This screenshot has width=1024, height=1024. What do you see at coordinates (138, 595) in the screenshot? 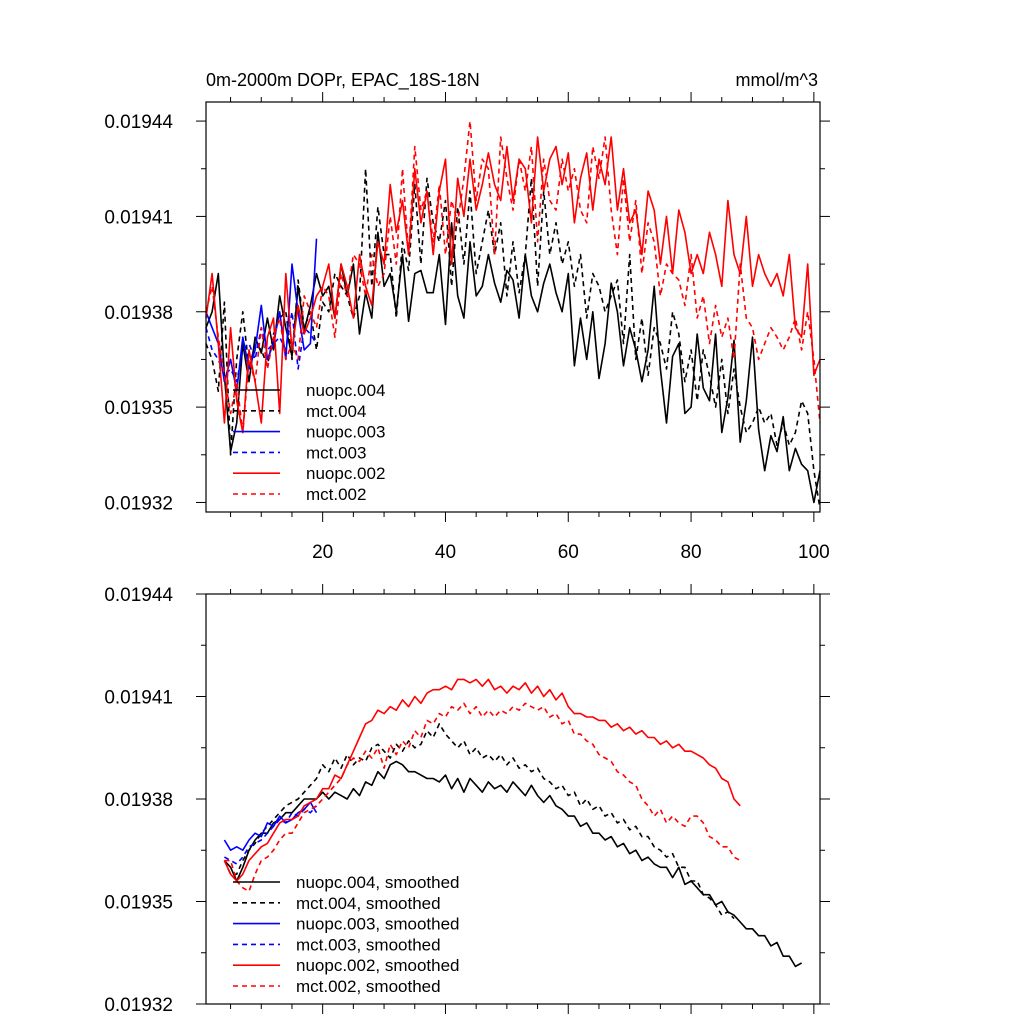
I see `bottom-y-tick-label: 0.01944` at bounding box center [138, 595].